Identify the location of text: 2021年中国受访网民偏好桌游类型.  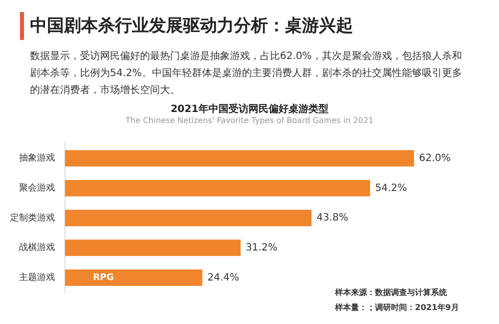
(250, 109).